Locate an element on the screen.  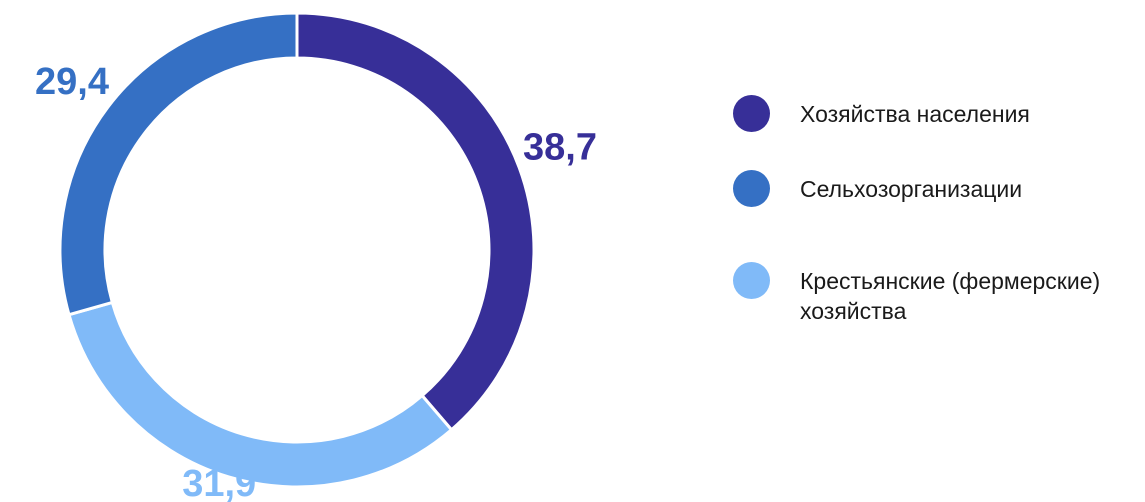
legend-label-farms: Крестьянские (фермерские) хозяйства is located at coordinates (950, 296).